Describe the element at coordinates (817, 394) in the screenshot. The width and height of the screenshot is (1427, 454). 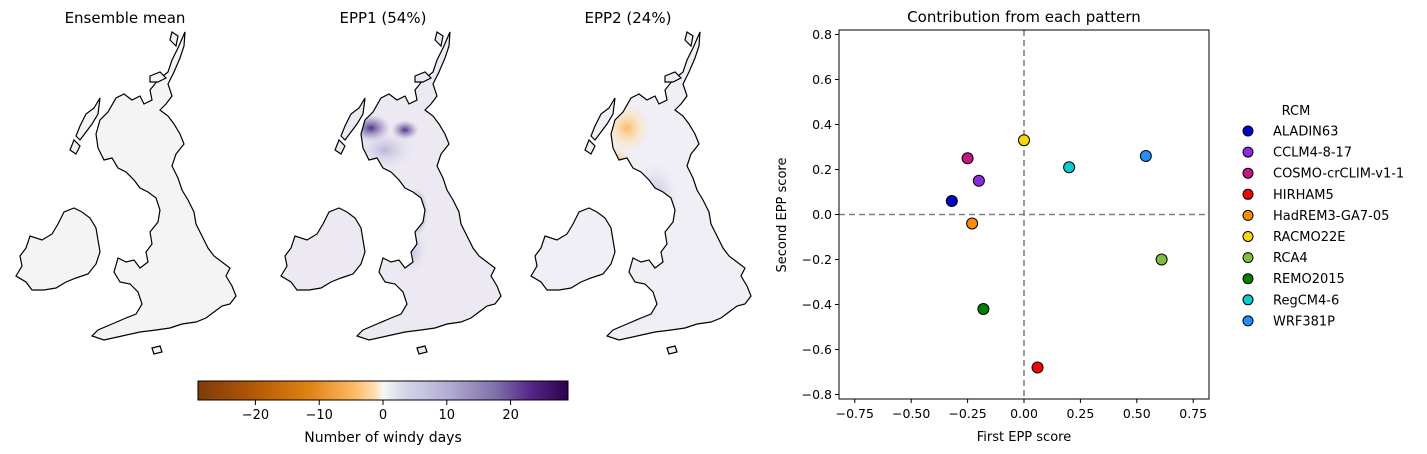
I see `y-tick-label: −0.8` at that location.